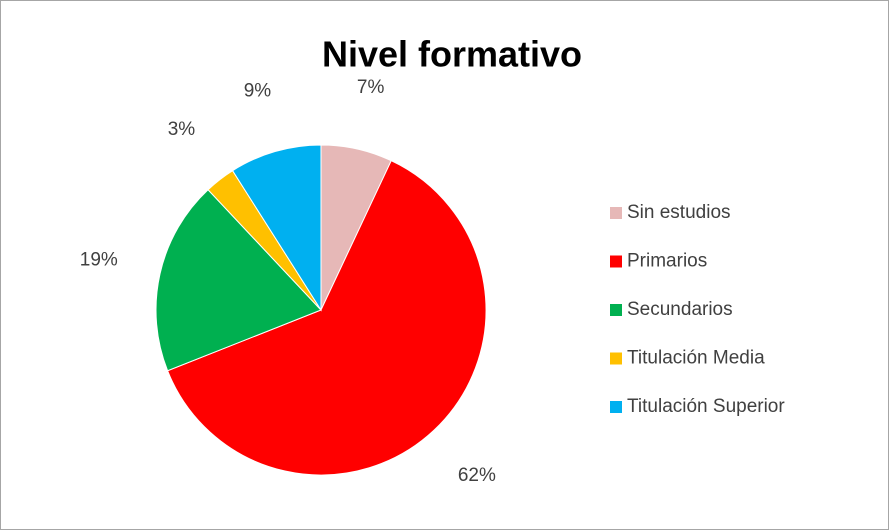  What do you see at coordinates (679, 212) in the screenshot?
I see `legend-label: Sin estudios` at bounding box center [679, 212].